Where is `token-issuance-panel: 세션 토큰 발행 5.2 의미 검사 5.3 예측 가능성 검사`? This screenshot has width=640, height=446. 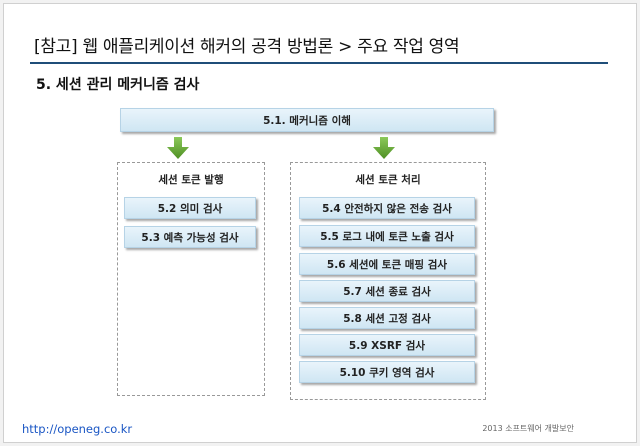 token-issuance-panel: 세션 토큰 발행 5.2 의미 검사 5.3 예측 가능성 검사 is located at coordinates (191, 279).